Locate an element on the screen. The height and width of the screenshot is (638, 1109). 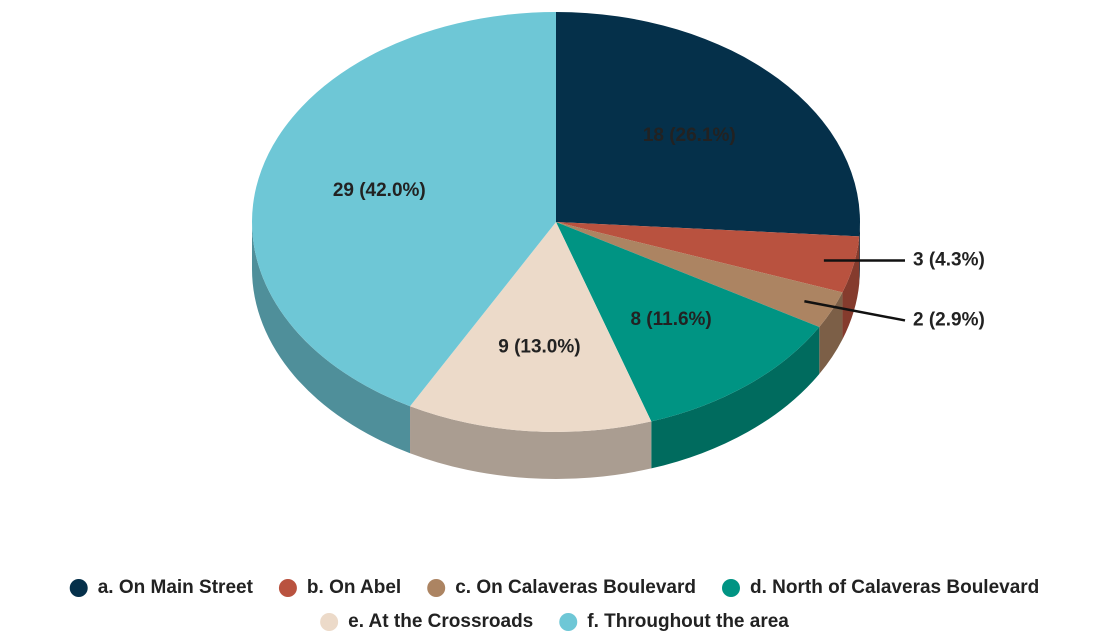
data-label: 2 (2.9%) is located at coordinates (949, 319).